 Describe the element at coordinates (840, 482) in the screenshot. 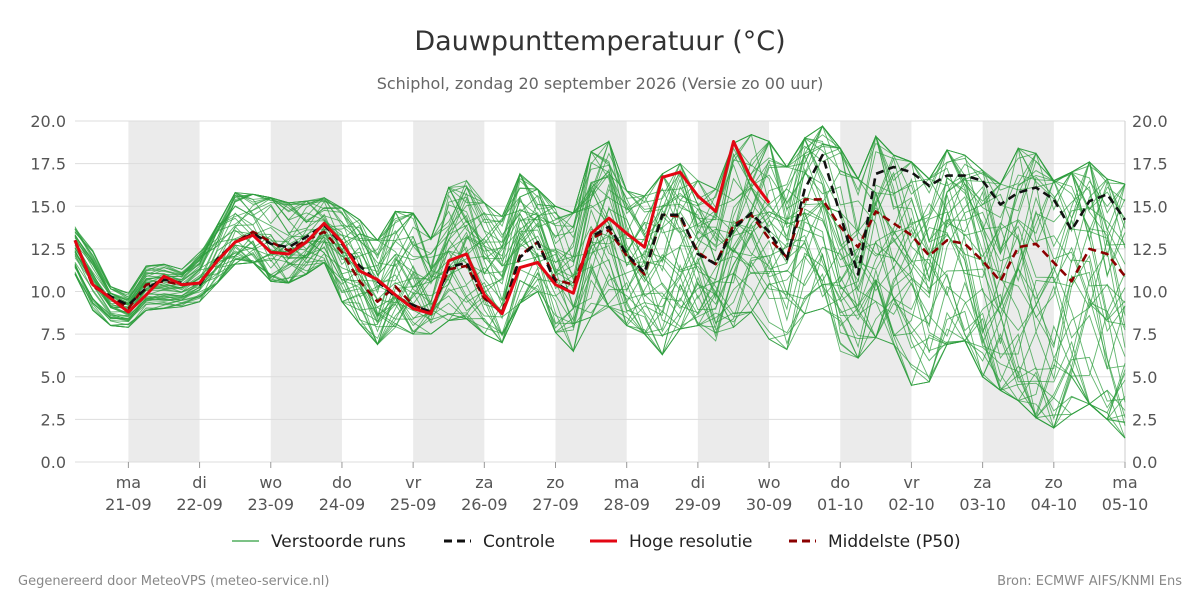

I see `x-tick-day-10: do` at that location.